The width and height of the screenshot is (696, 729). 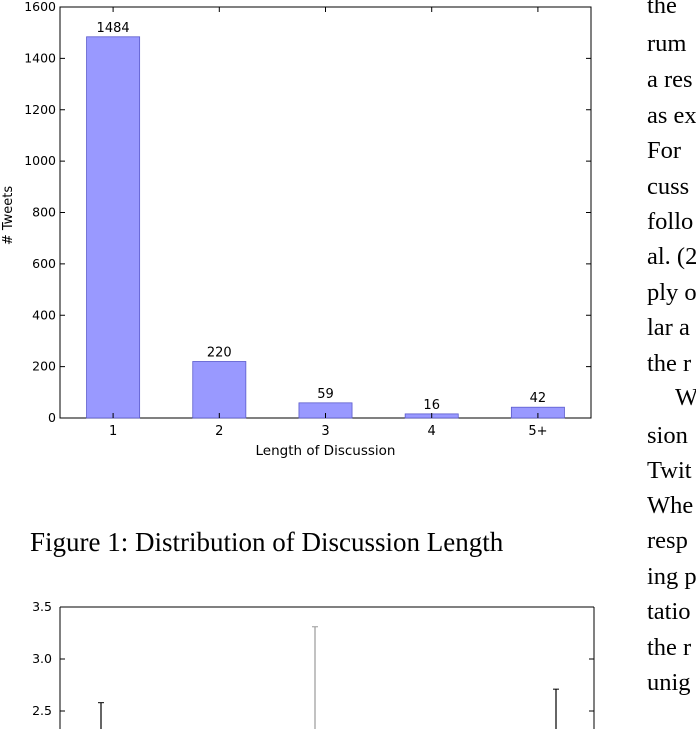 What do you see at coordinates (667, 43) in the screenshot?
I see `body-text-line: rum` at bounding box center [667, 43].